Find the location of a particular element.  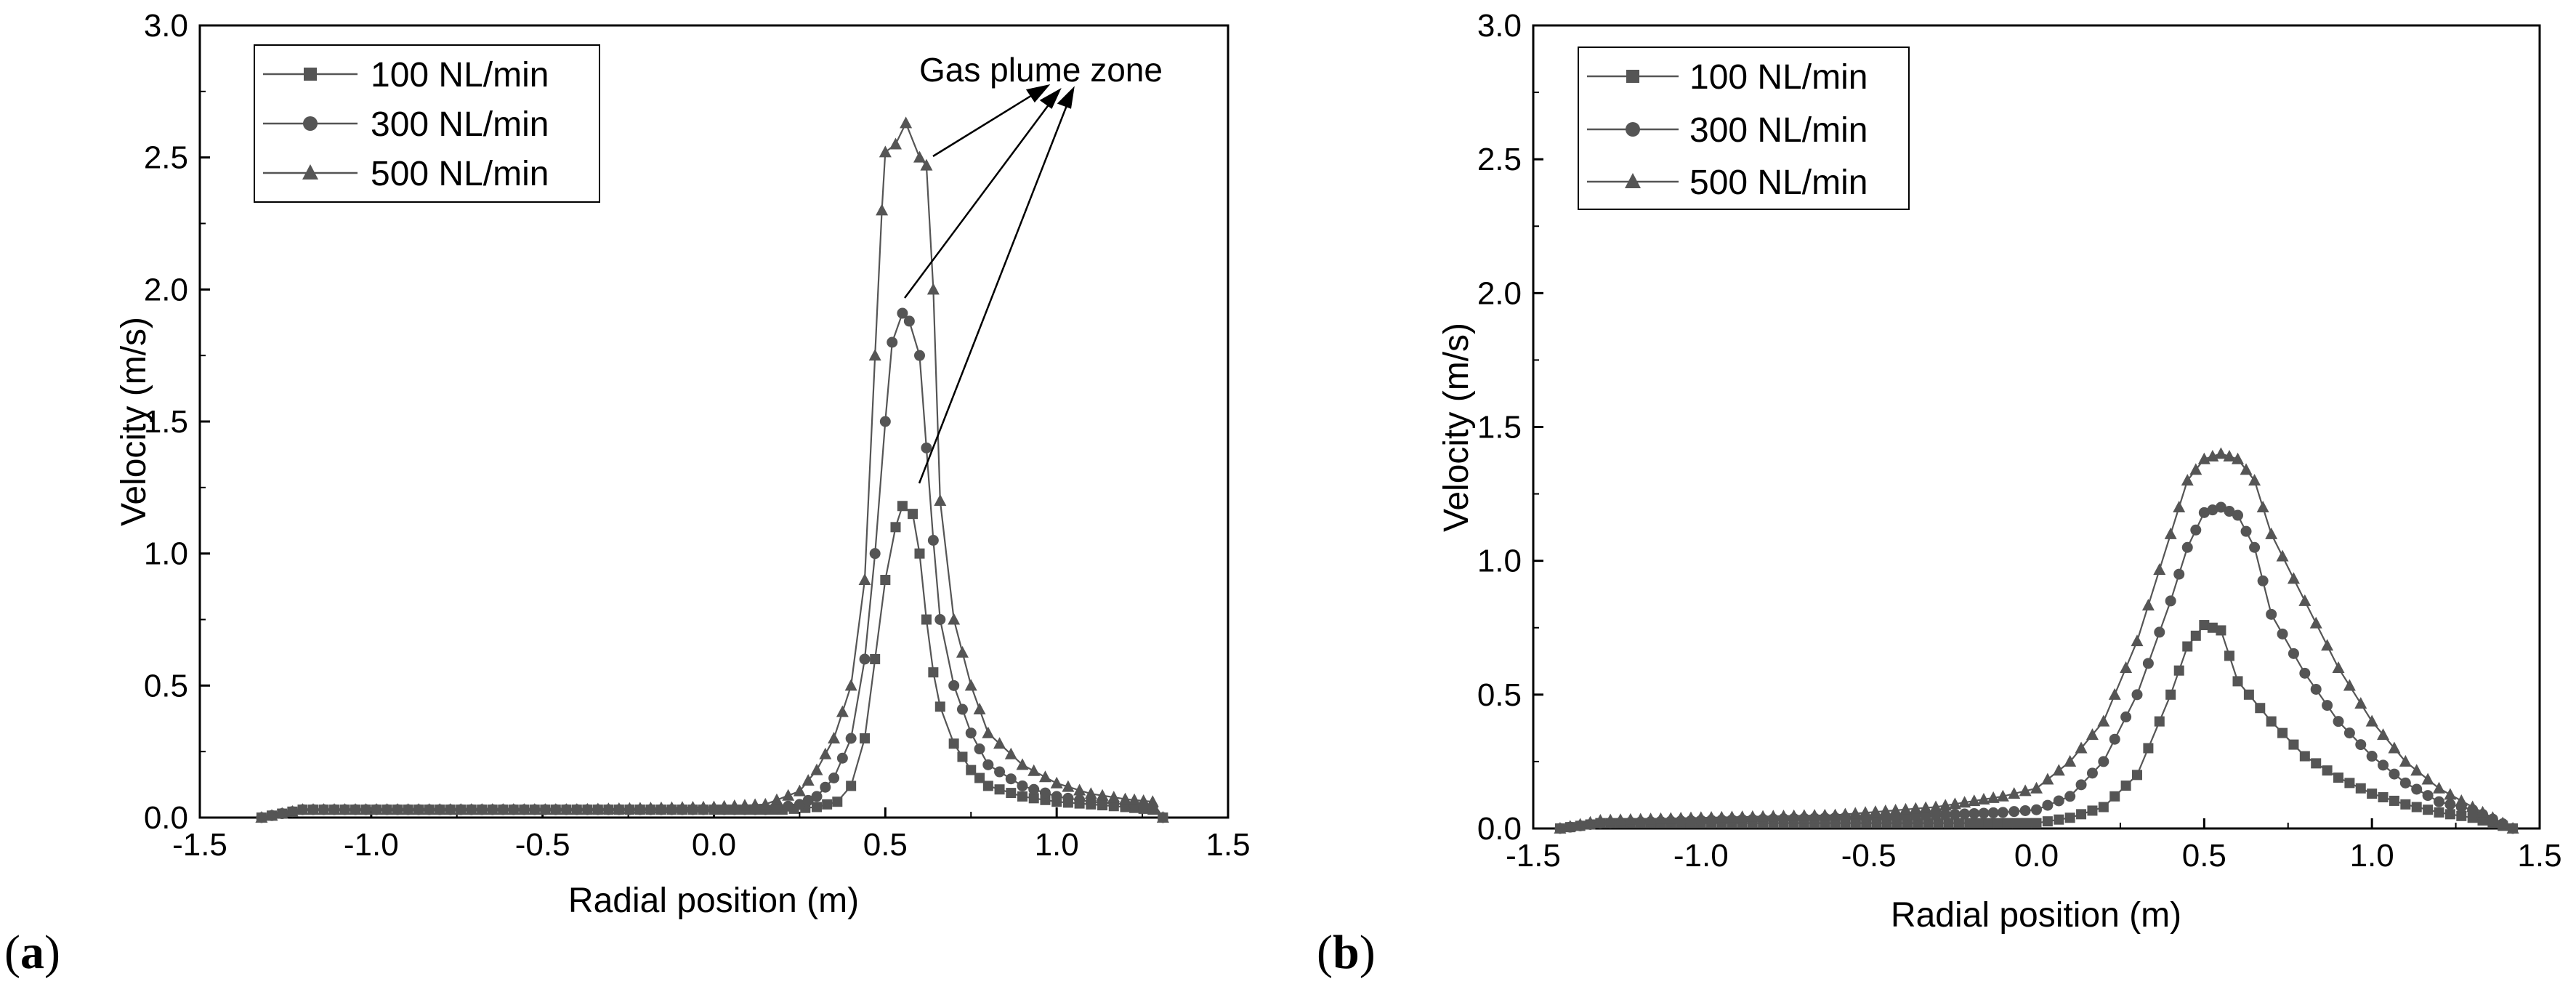

x-tick-label: 0.0 is located at coordinates (2037, 856).